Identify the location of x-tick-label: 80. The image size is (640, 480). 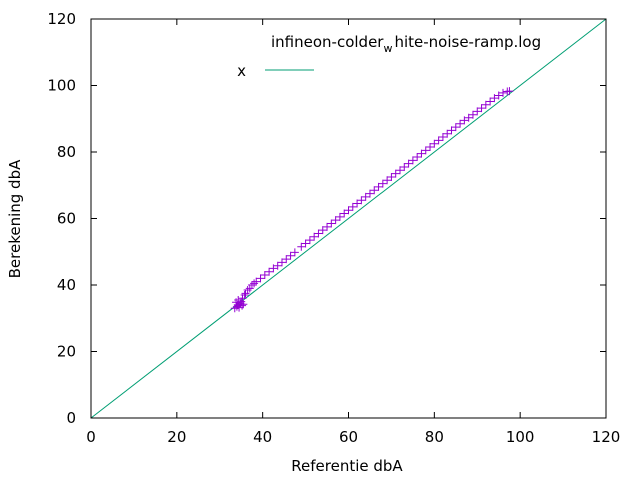
(434, 437).